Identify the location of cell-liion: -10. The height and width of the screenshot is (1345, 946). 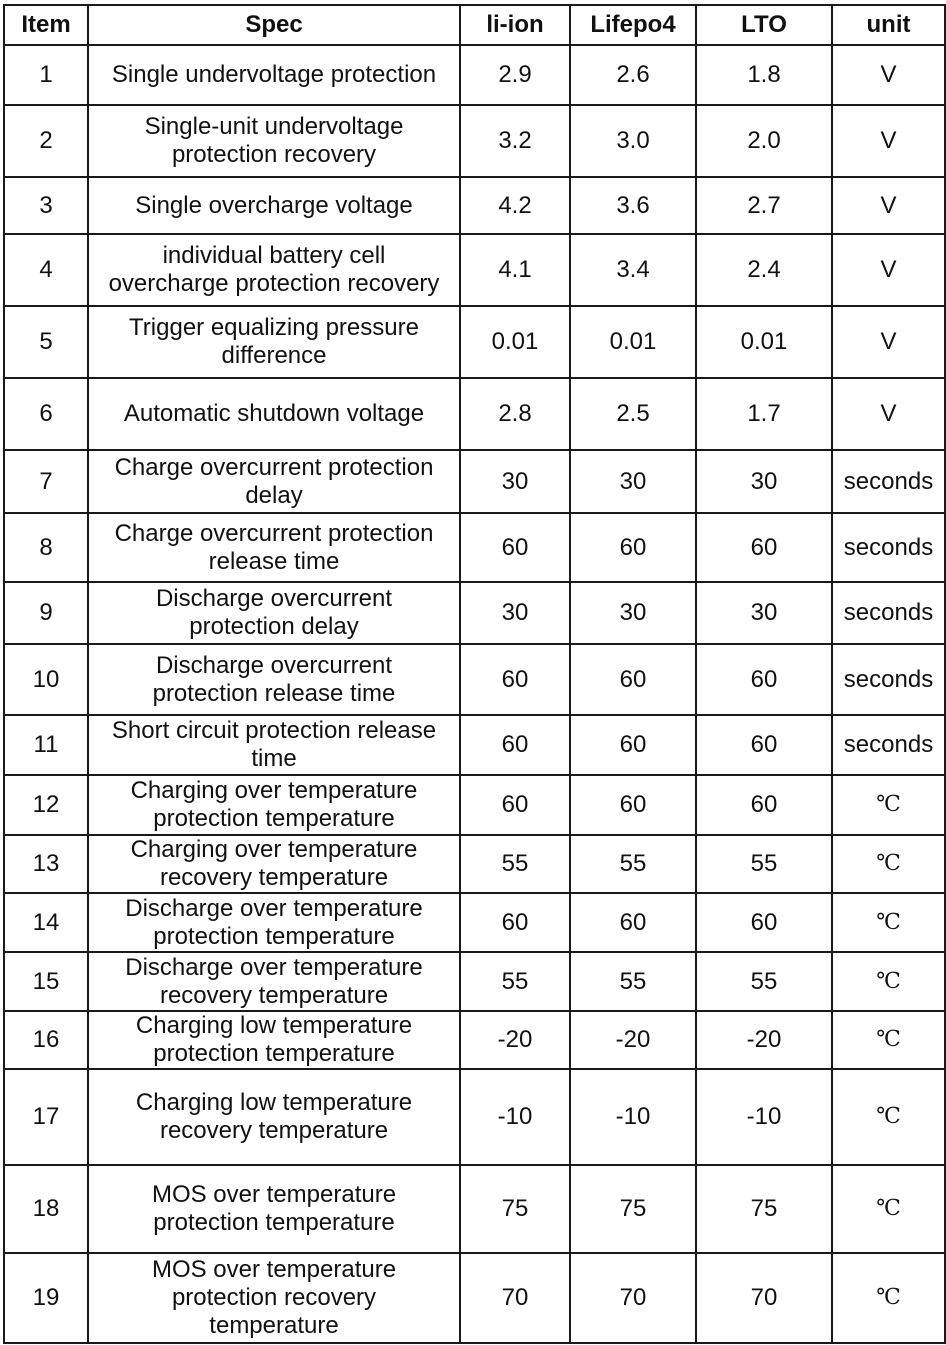
(515, 1117).